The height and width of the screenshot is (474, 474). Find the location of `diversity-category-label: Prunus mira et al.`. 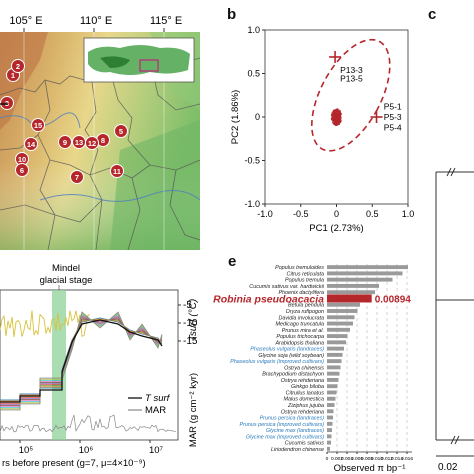

diversity-category-label: Prunus mira et al. is located at coordinates (303, 331).